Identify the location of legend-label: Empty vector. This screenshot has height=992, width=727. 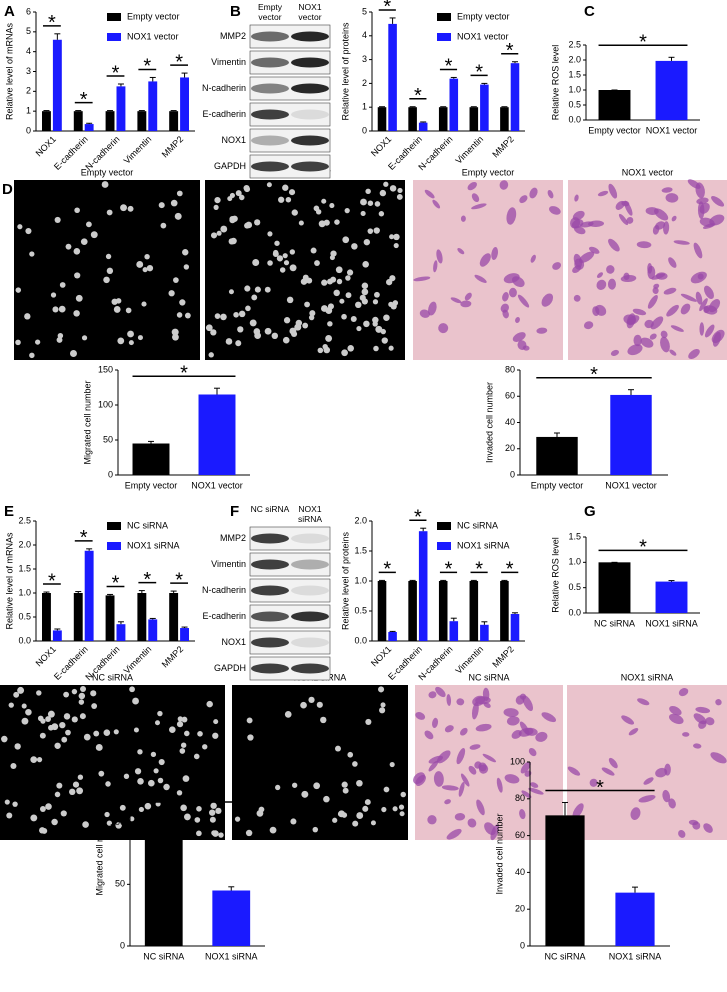
(153, 16).